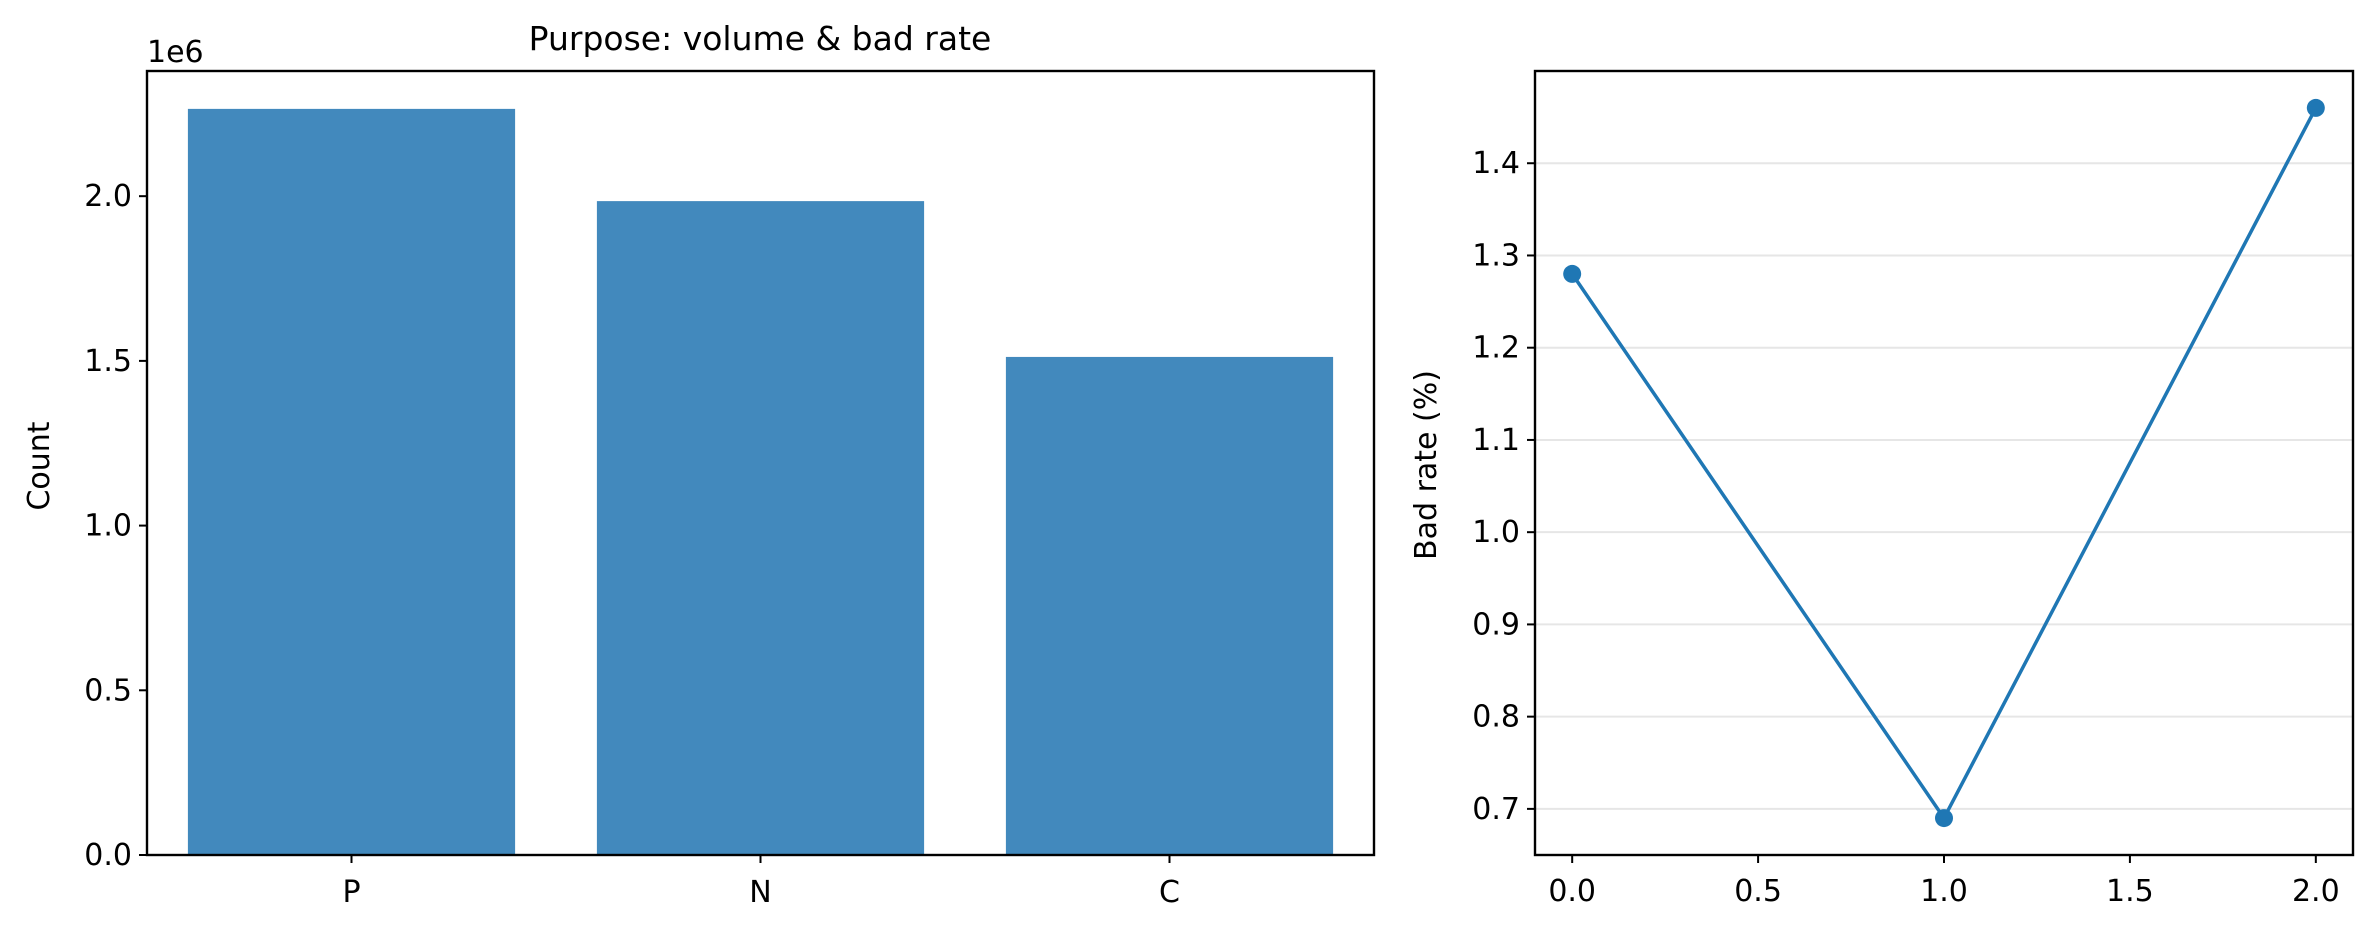 The width and height of the screenshot is (2375, 935). What do you see at coordinates (1496, 717) in the screenshot?
I see `line-chart-y-tick-label: 0.8` at bounding box center [1496, 717].